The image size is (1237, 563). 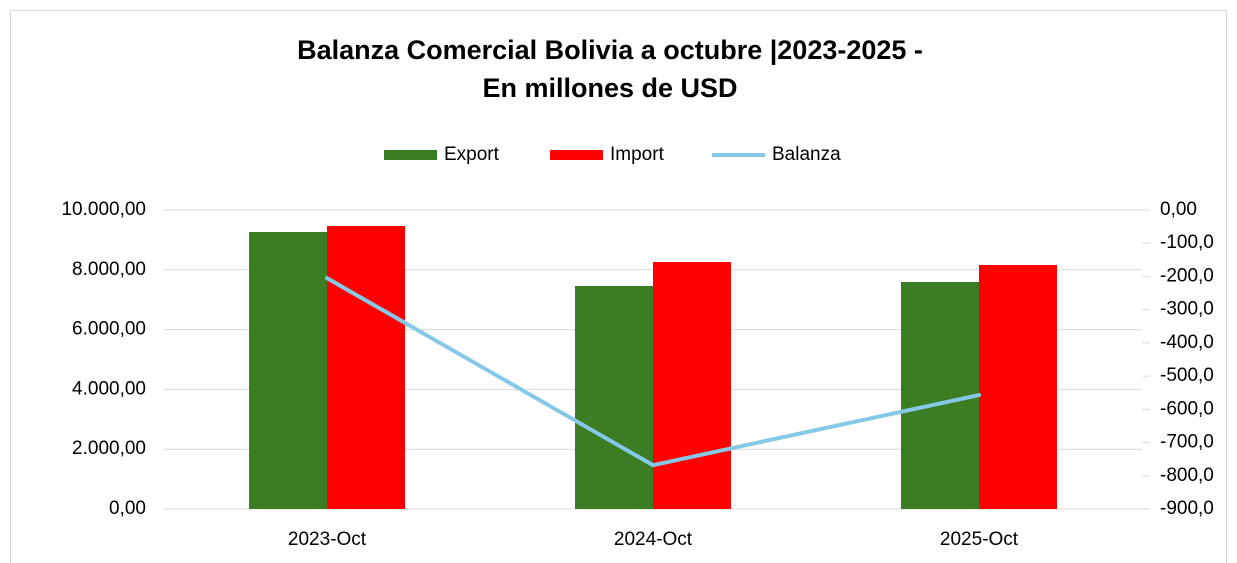 What do you see at coordinates (979, 539) in the screenshot?
I see `x-tick-label: 2025-Oct` at bounding box center [979, 539].